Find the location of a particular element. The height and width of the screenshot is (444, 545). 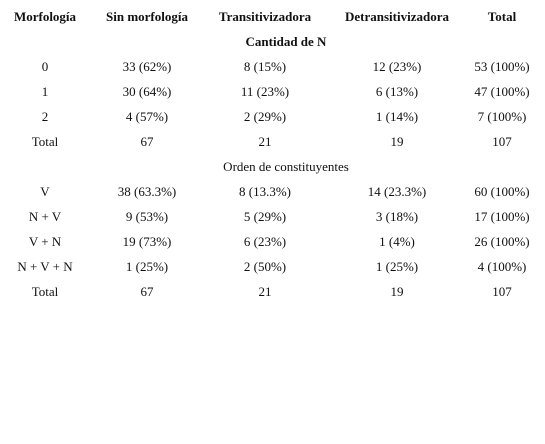

table-cell: 26 (100%) is located at coordinates (502, 241).